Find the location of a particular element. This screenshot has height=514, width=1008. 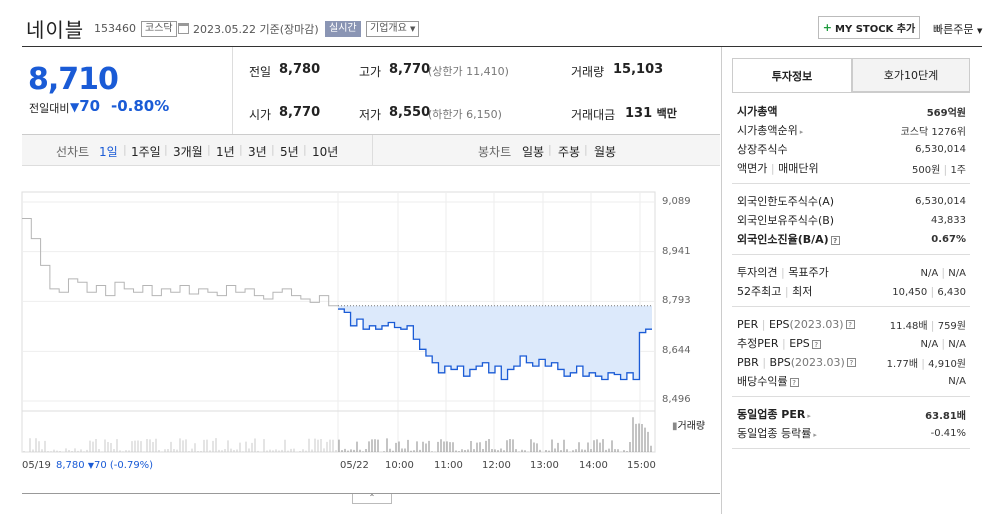

prev-info-change: 70 is located at coordinates (100, 465).